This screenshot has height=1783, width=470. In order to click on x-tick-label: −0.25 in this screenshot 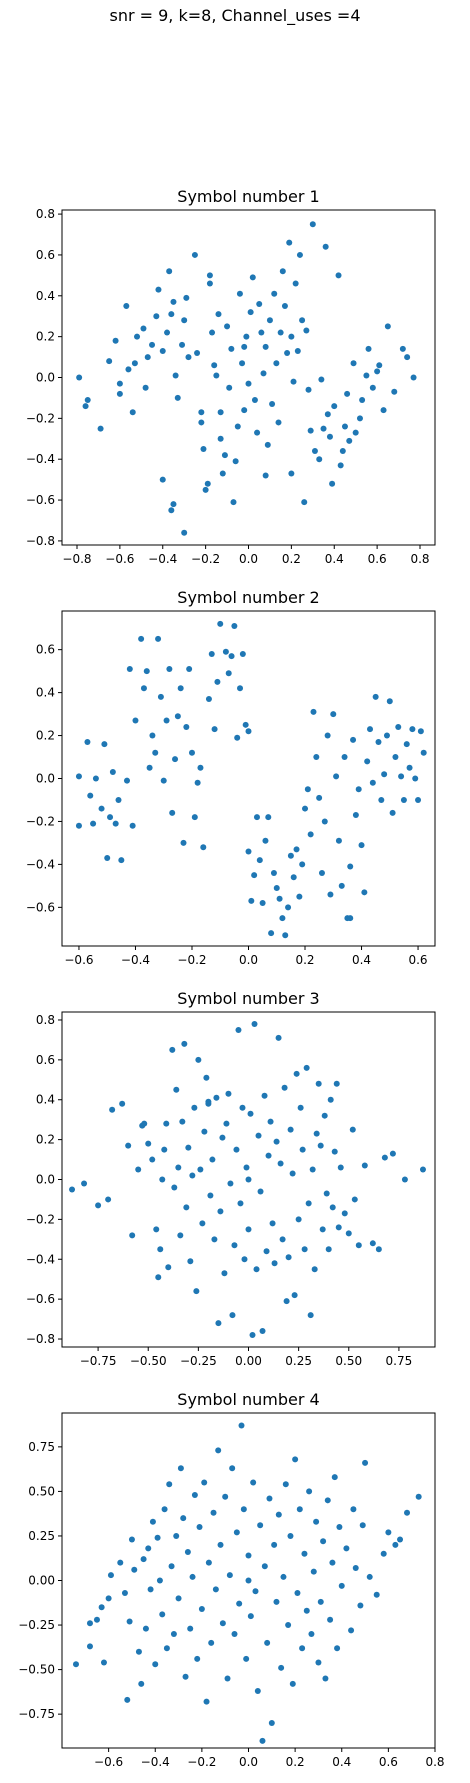, I will do `click(198, 1361)`.